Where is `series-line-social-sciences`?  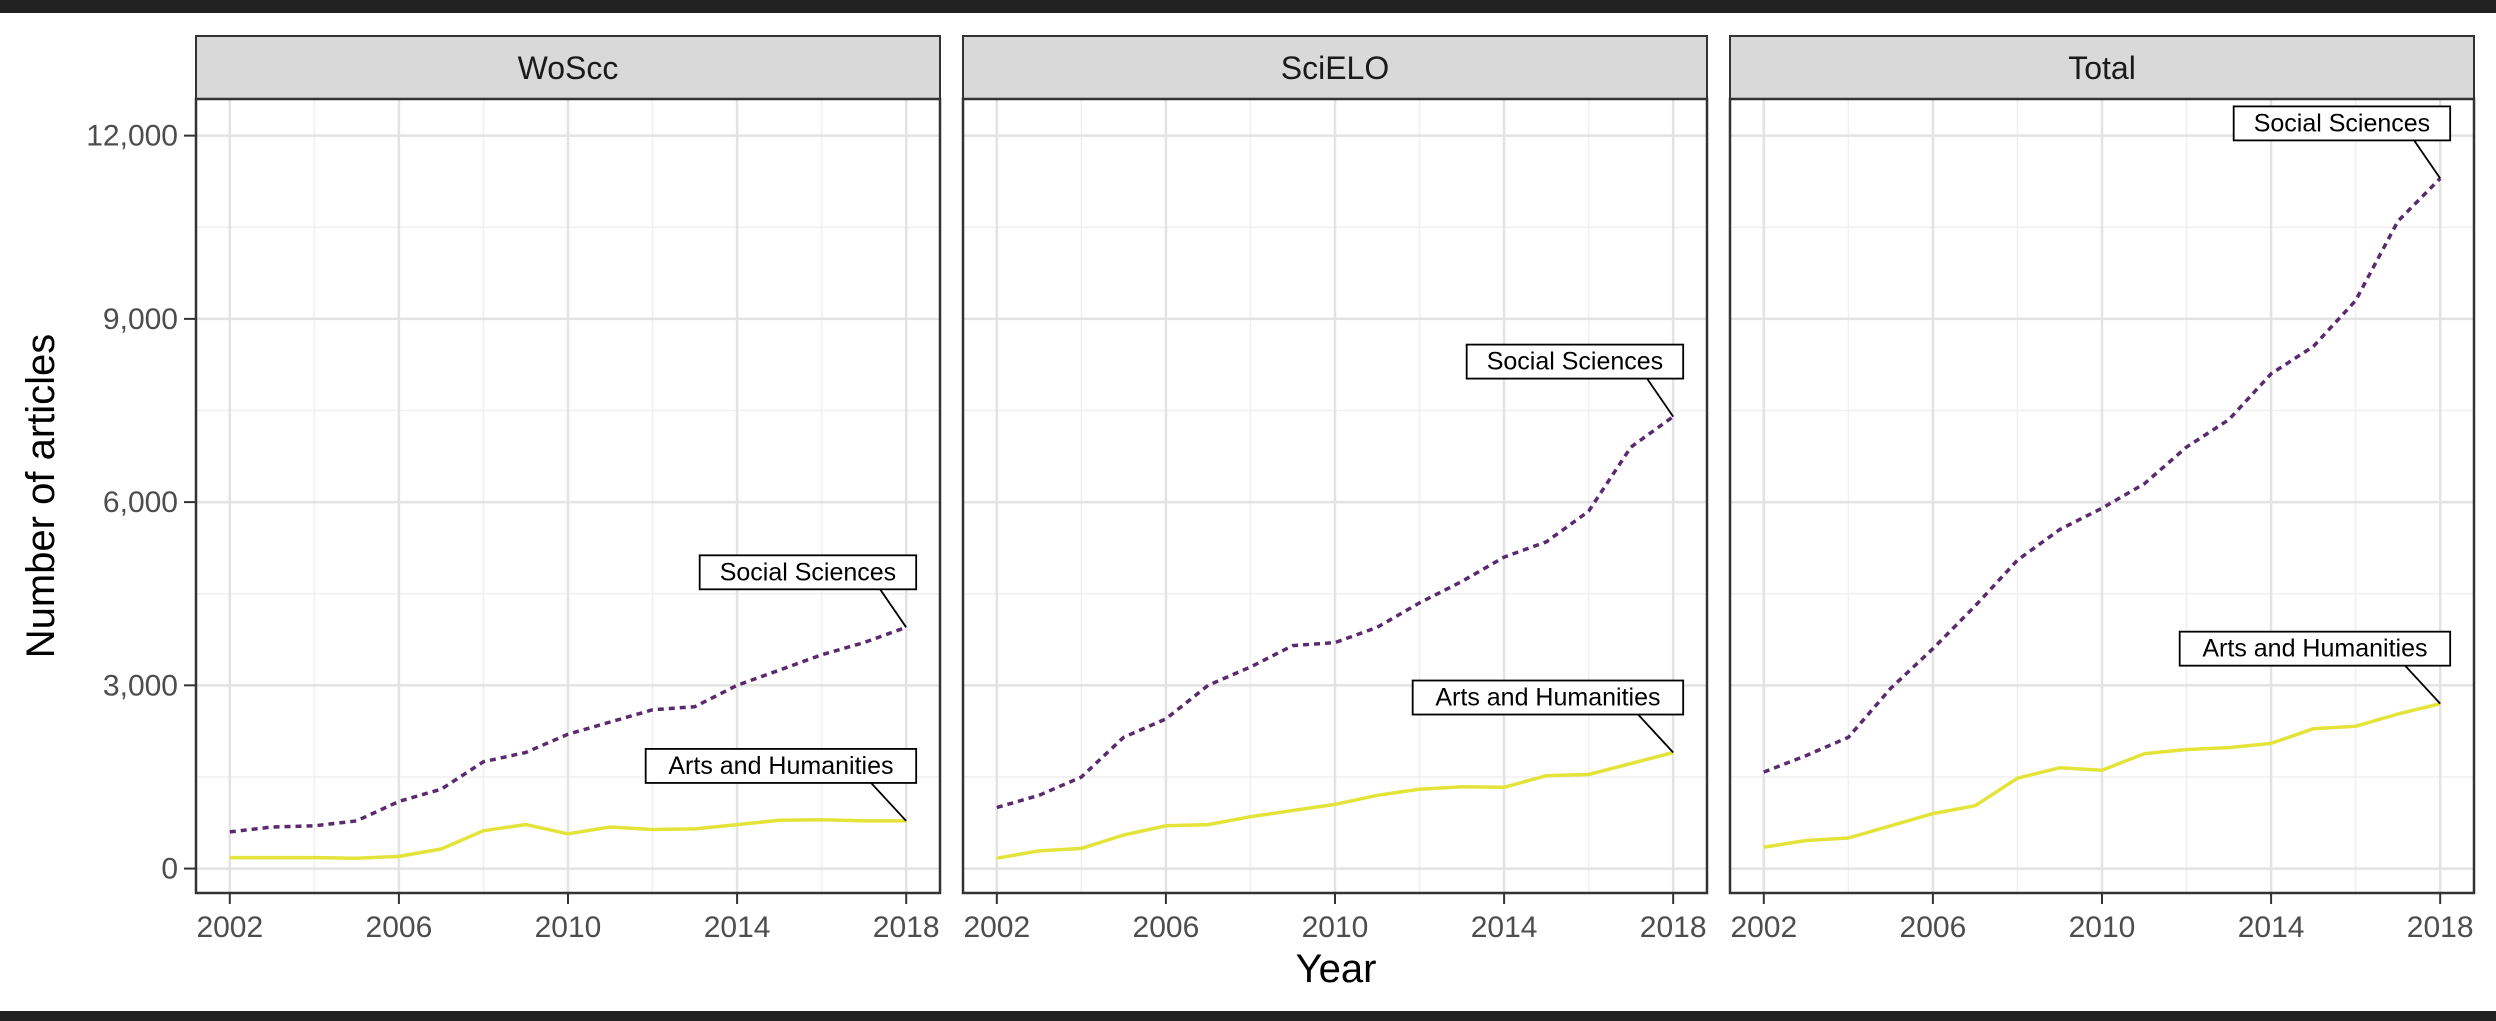
series-line-social-sciences is located at coordinates (568, 729).